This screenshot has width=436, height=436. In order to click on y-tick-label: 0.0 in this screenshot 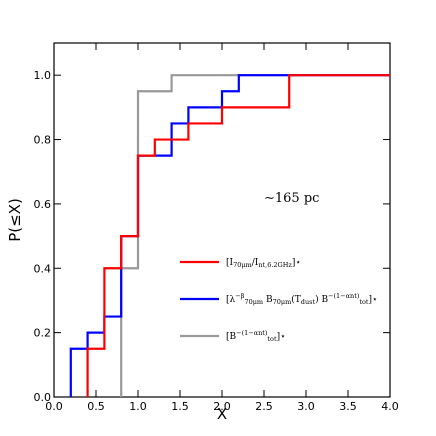, I will do `click(43, 397)`.